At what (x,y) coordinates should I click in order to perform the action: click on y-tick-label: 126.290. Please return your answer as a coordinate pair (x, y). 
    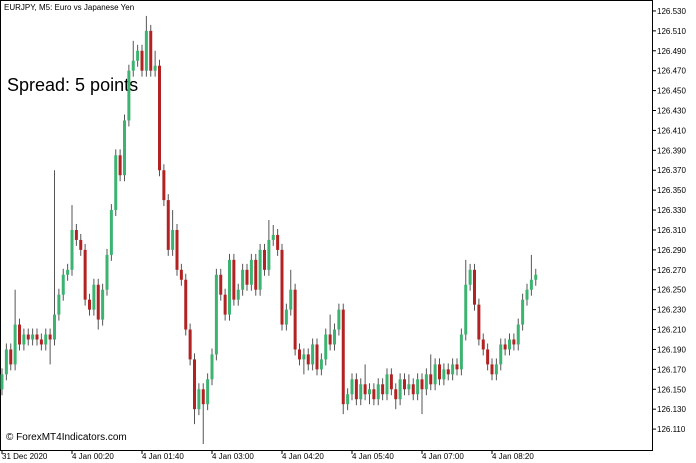
    Looking at the image, I should click on (671, 250).